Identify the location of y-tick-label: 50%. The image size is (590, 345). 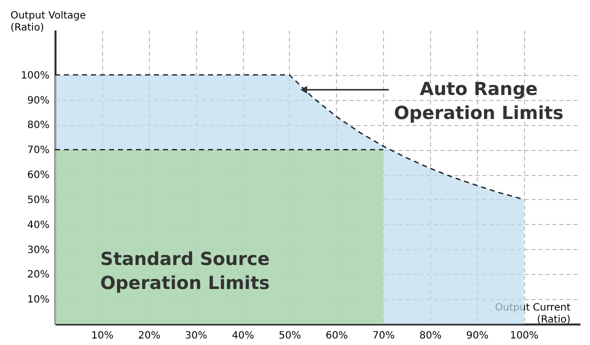
(38, 200).